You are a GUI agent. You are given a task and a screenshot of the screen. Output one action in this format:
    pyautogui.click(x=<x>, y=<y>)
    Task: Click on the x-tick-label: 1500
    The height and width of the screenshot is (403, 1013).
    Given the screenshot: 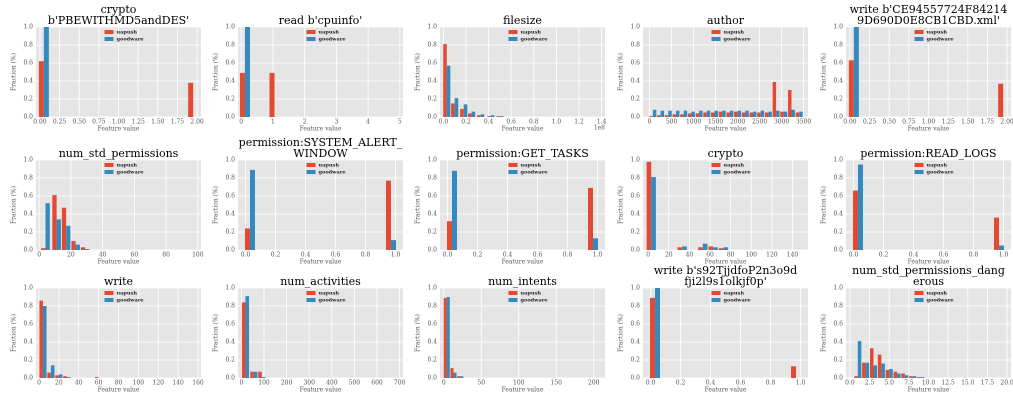 What is the action you would take?
    pyautogui.click(x=715, y=122)
    